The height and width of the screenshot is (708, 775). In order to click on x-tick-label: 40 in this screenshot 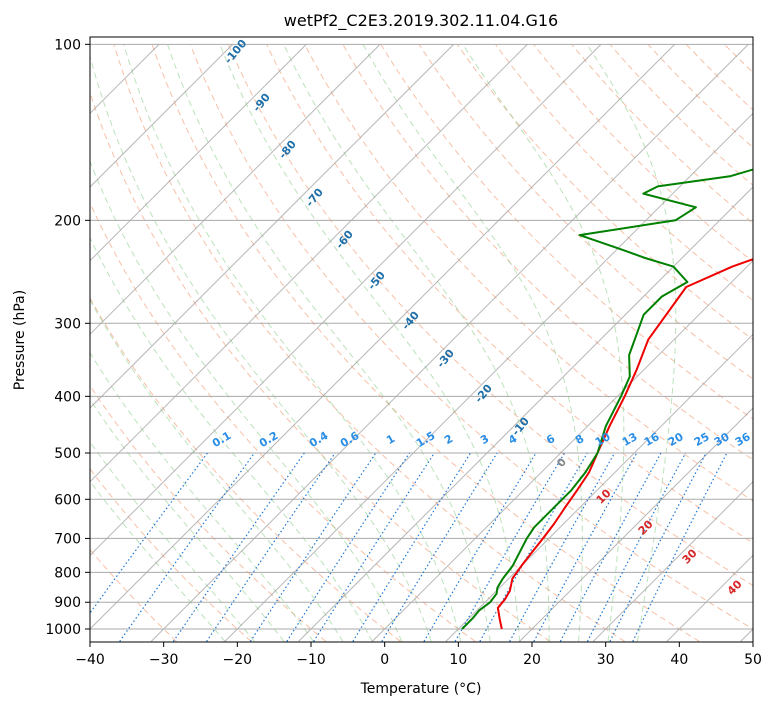, I will do `click(679, 660)`.